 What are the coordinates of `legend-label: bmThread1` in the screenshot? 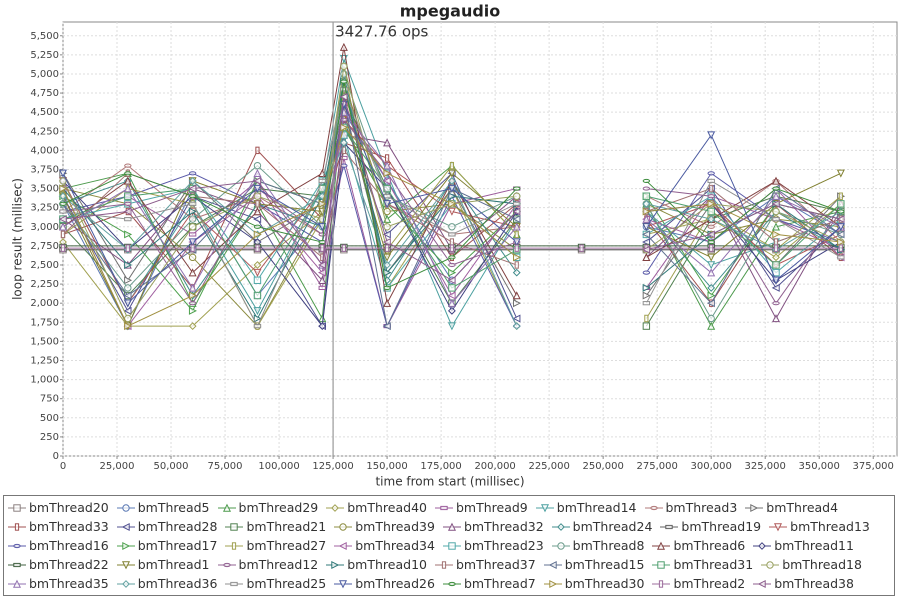 It's located at (173, 564).